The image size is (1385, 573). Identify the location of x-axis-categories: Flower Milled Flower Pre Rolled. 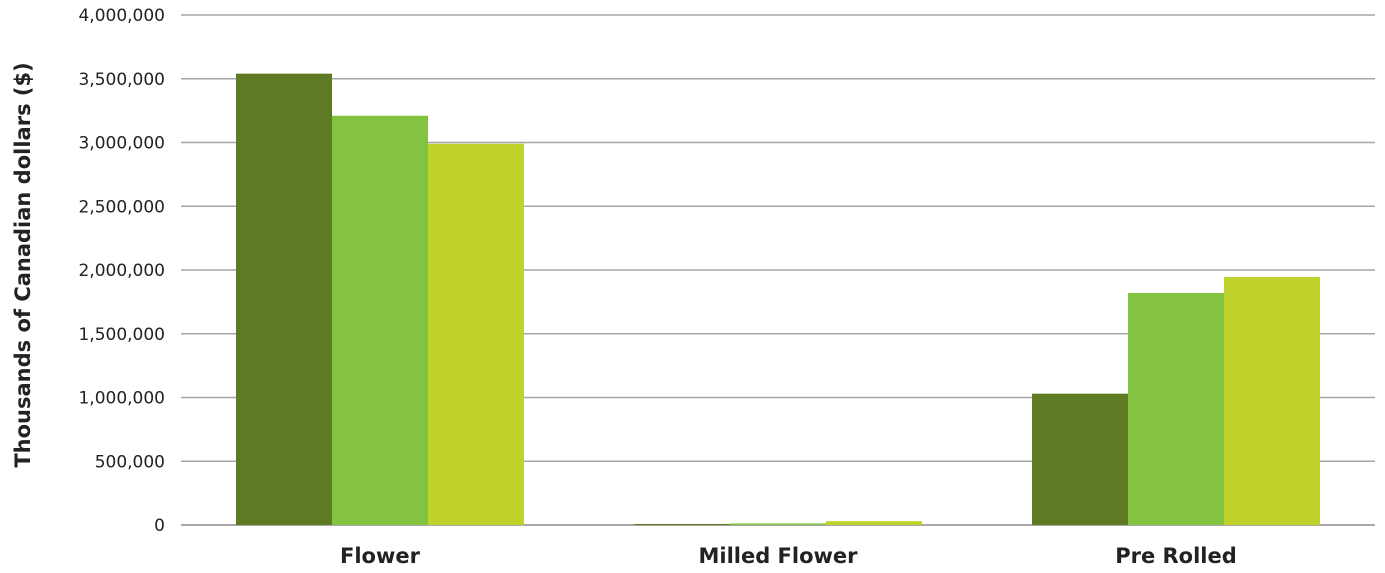
(788, 556).